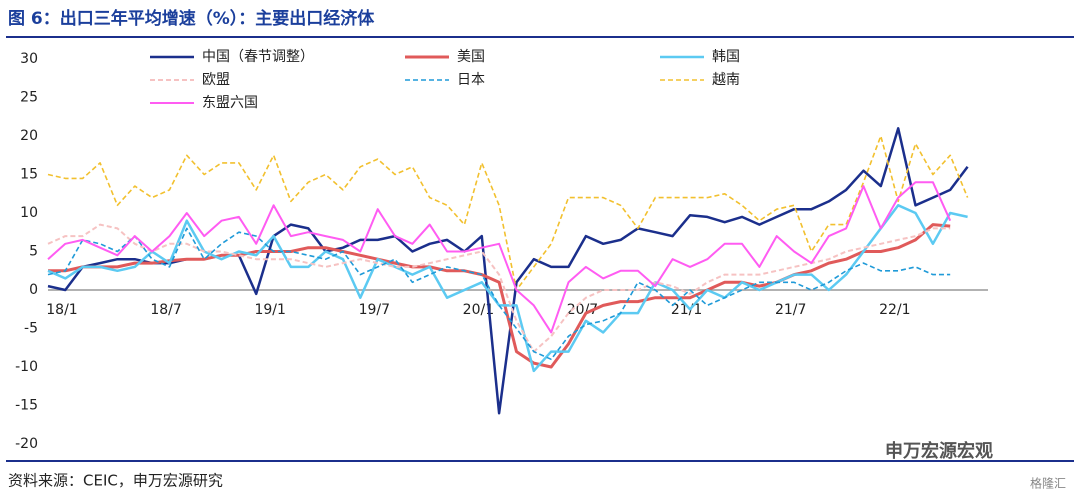 This screenshot has height=503, width=1080. What do you see at coordinates (33, 290) in the screenshot?
I see `y-tick-label: 0` at bounding box center [33, 290].